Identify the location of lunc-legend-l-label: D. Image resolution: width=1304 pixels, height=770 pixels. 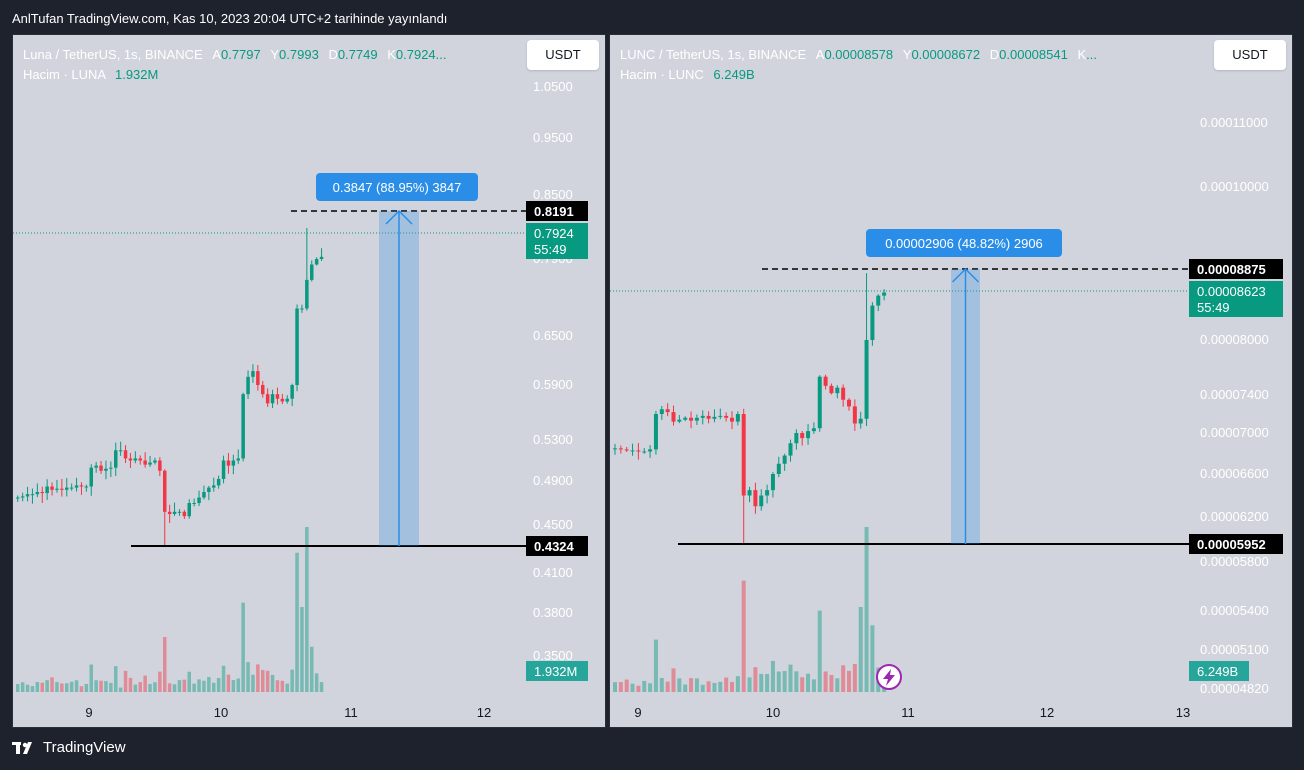
(994, 54).